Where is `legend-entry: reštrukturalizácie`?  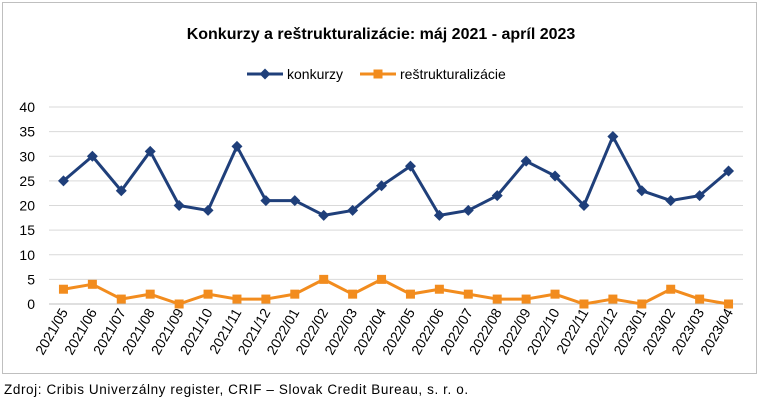 legend-entry: reštrukturalizácie is located at coordinates (433, 74).